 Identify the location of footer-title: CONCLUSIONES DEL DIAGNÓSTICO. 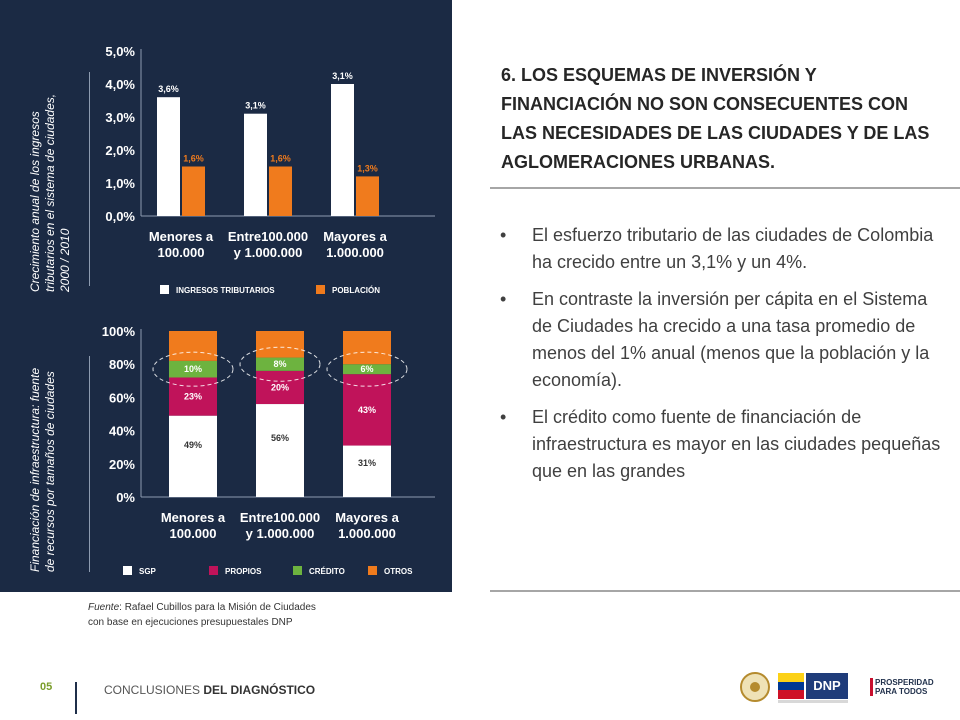
(210, 690).